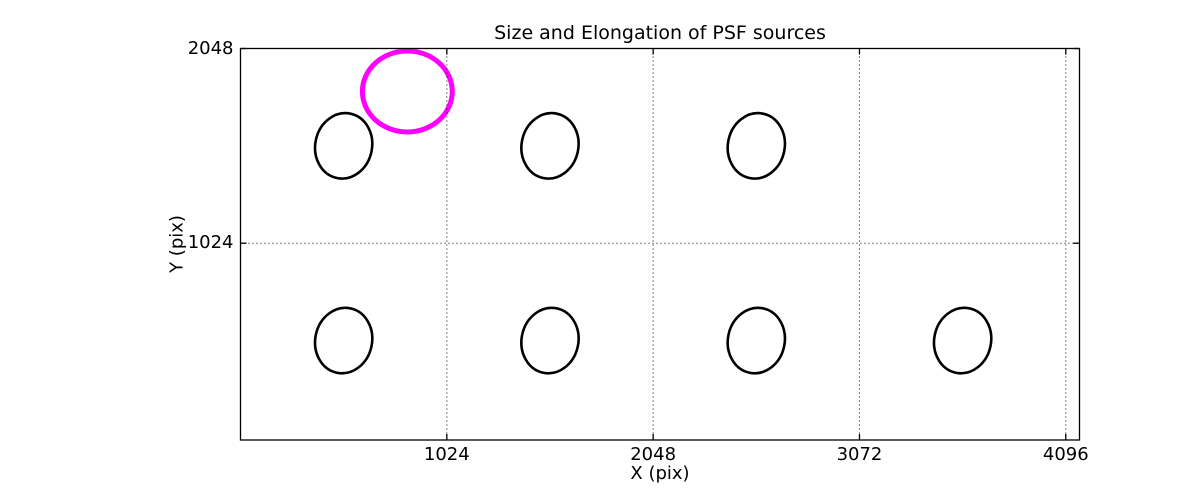 This screenshot has height=490, width=1200. Describe the element at coordinates (407, 91) in the screenshot. I see `psf-ellipse-highlighted` at that location.